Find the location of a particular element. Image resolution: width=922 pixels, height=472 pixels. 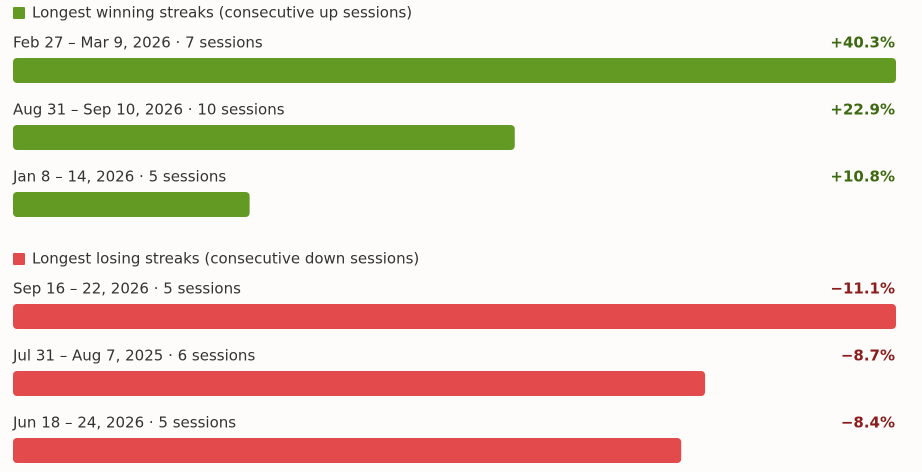

value-label: −8.7% is located at coordinates (868, 356).